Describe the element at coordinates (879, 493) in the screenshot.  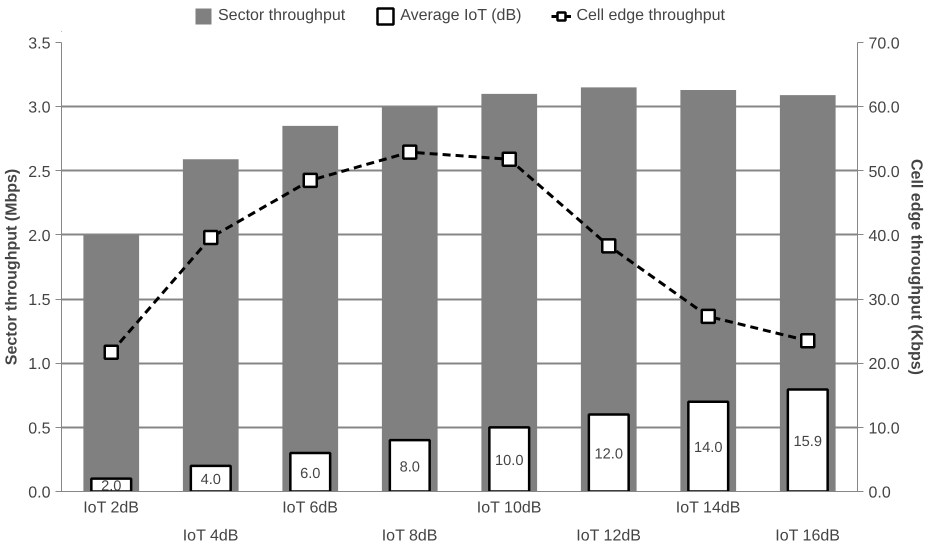
I see `y2-tick-label: 0.0` at that location.